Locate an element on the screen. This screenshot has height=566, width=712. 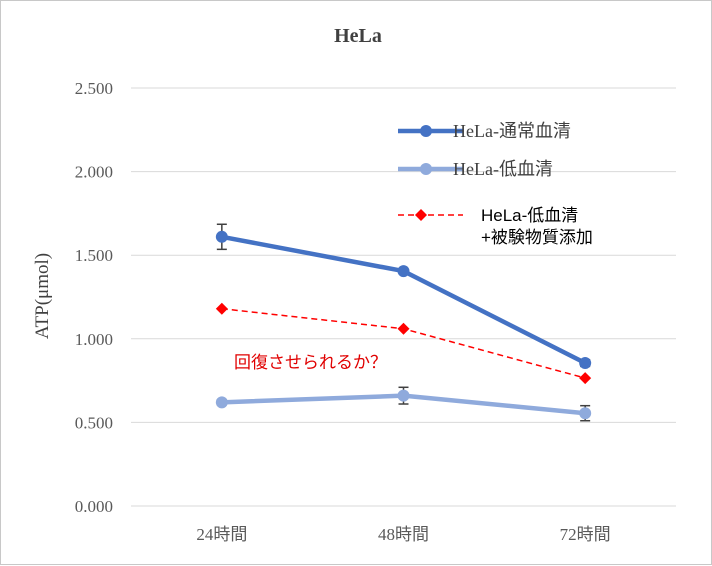
legend-item-3: HeLa-低血清 +被験物質添加 is located at coordinates (495, 226).